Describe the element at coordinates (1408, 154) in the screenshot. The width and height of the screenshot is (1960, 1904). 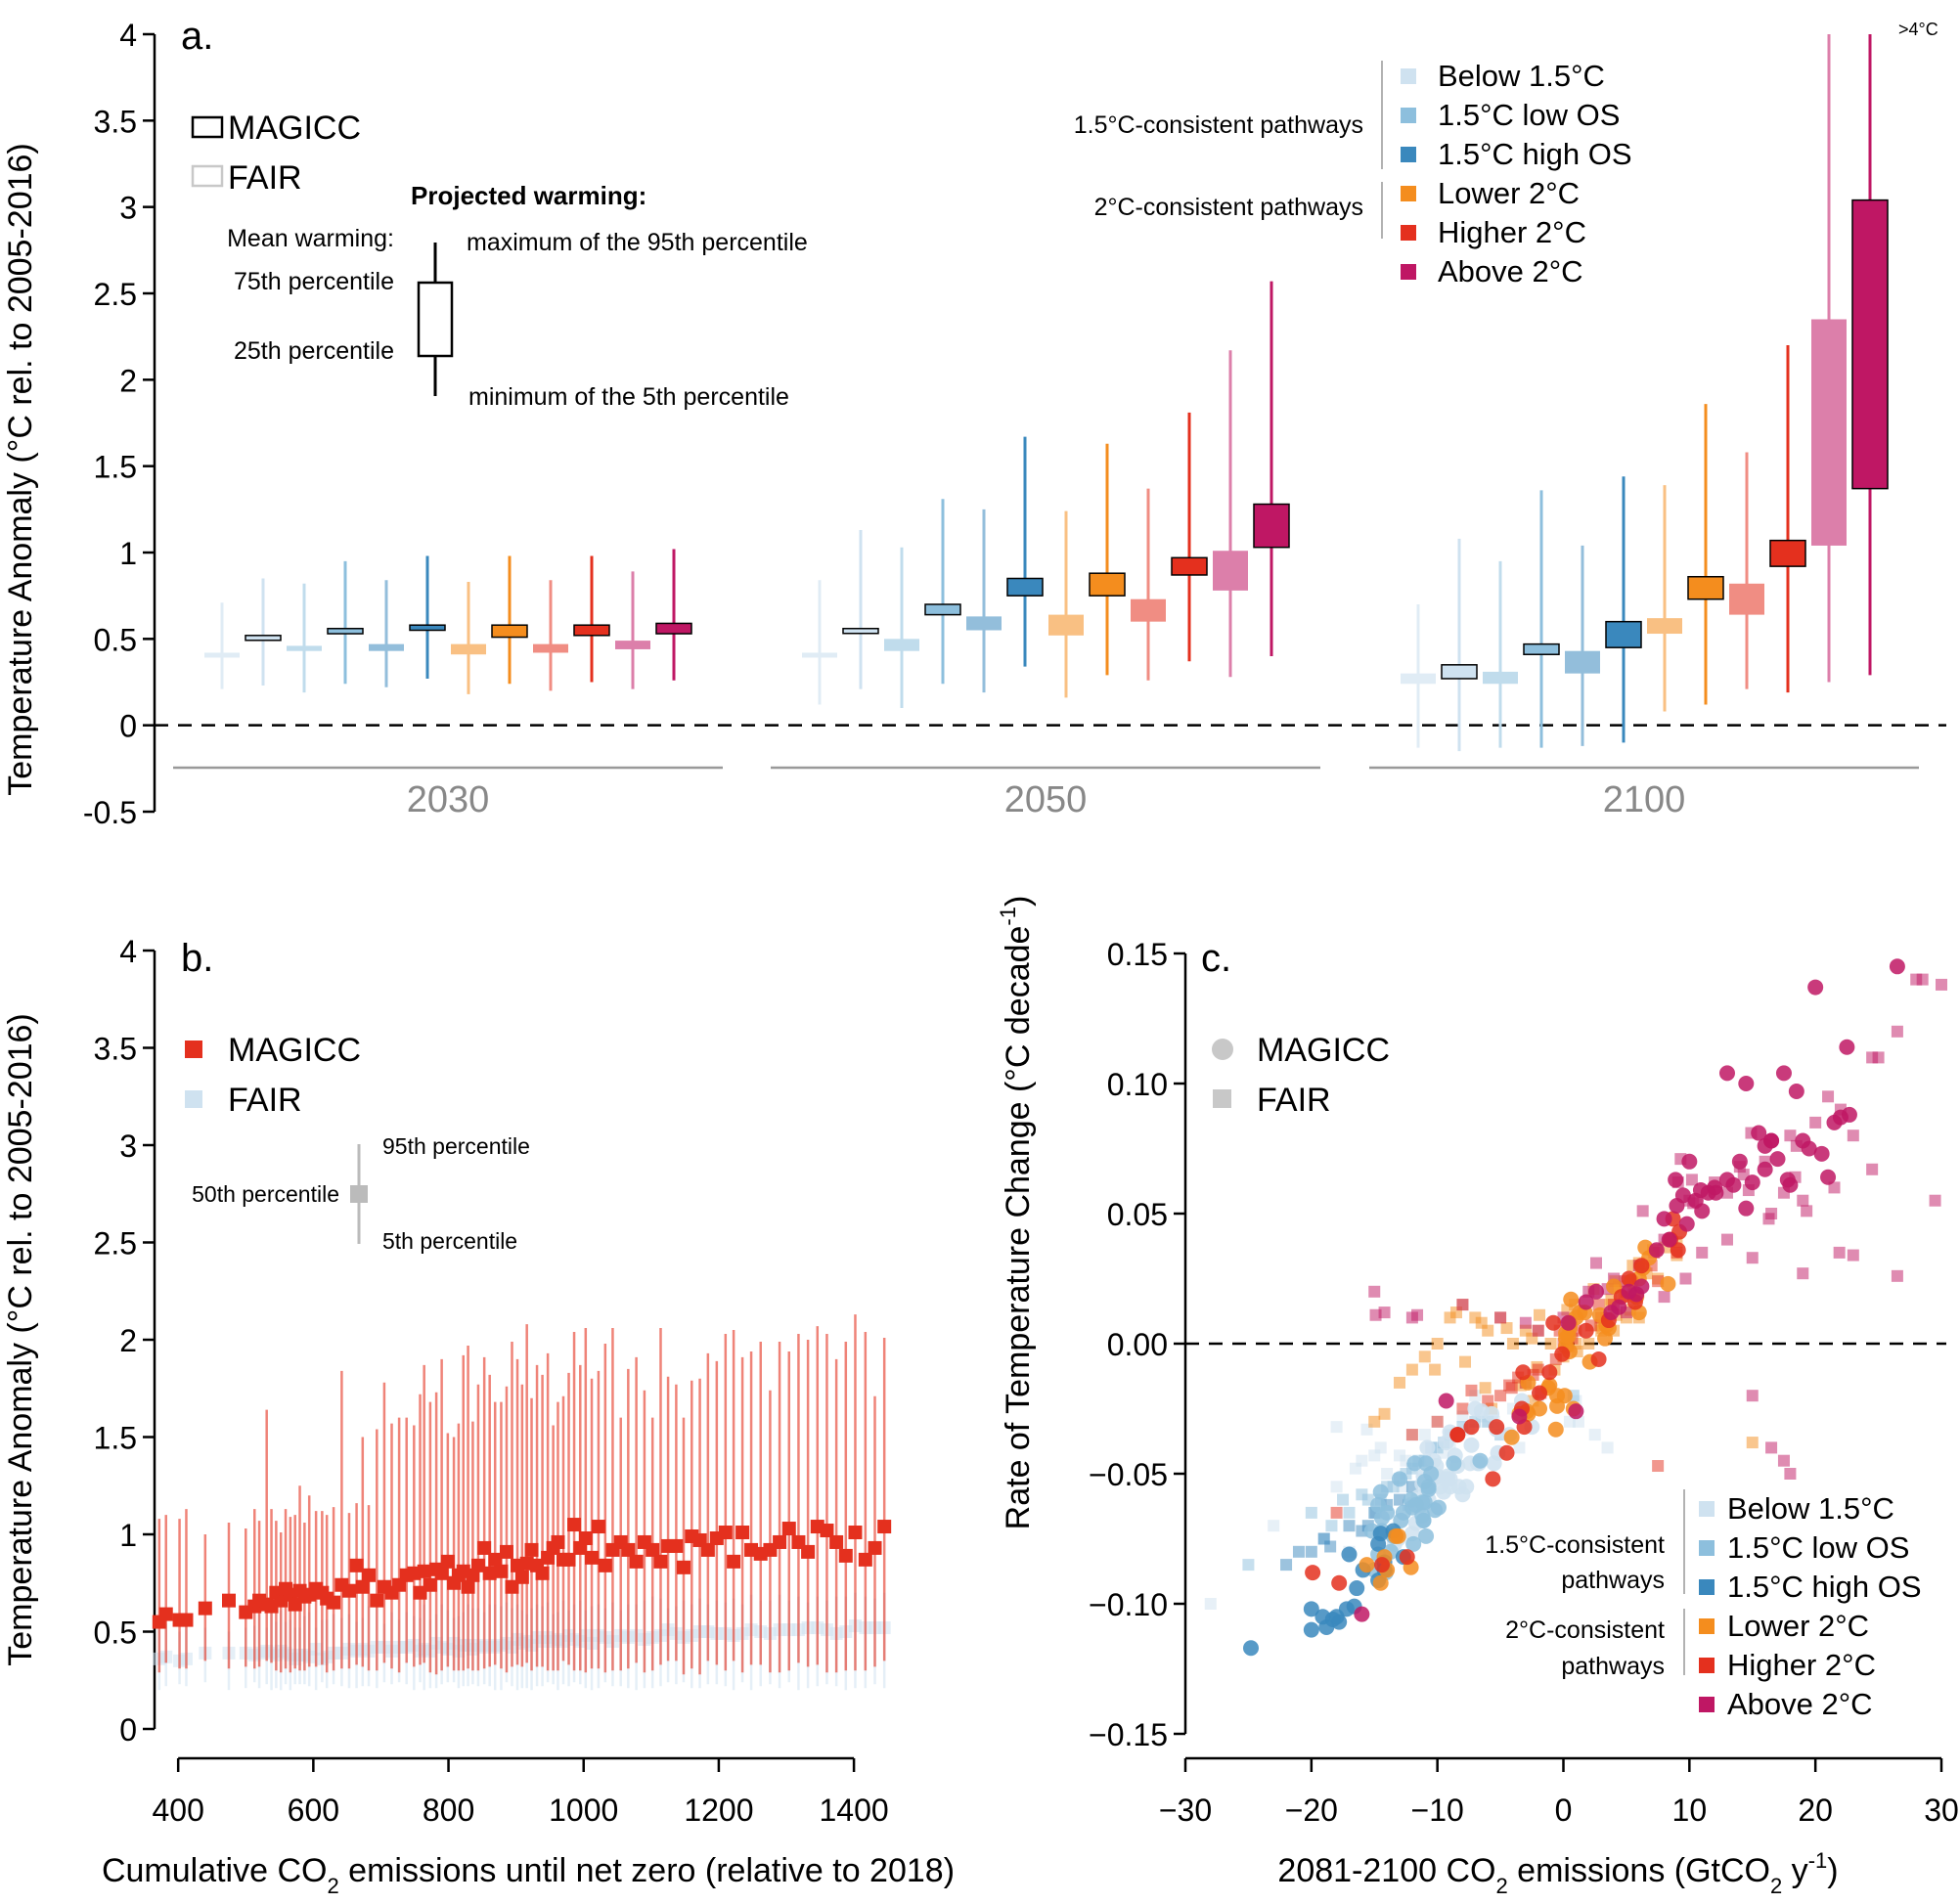
I see `legend-swatch-high15` at that location.